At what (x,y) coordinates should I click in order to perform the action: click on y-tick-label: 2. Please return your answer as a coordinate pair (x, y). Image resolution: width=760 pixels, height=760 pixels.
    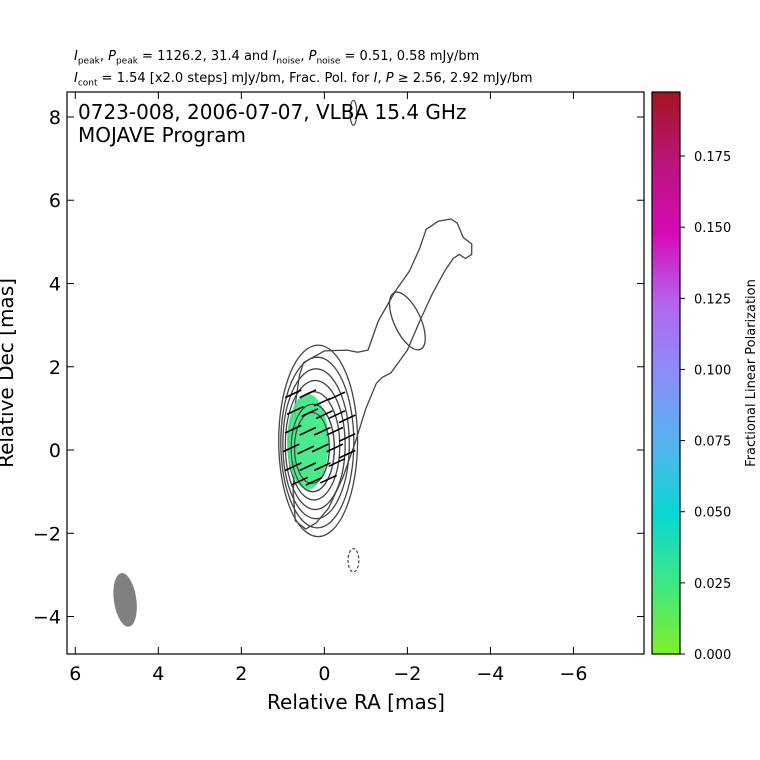
    Looking at the image, I should click on (55, 368).